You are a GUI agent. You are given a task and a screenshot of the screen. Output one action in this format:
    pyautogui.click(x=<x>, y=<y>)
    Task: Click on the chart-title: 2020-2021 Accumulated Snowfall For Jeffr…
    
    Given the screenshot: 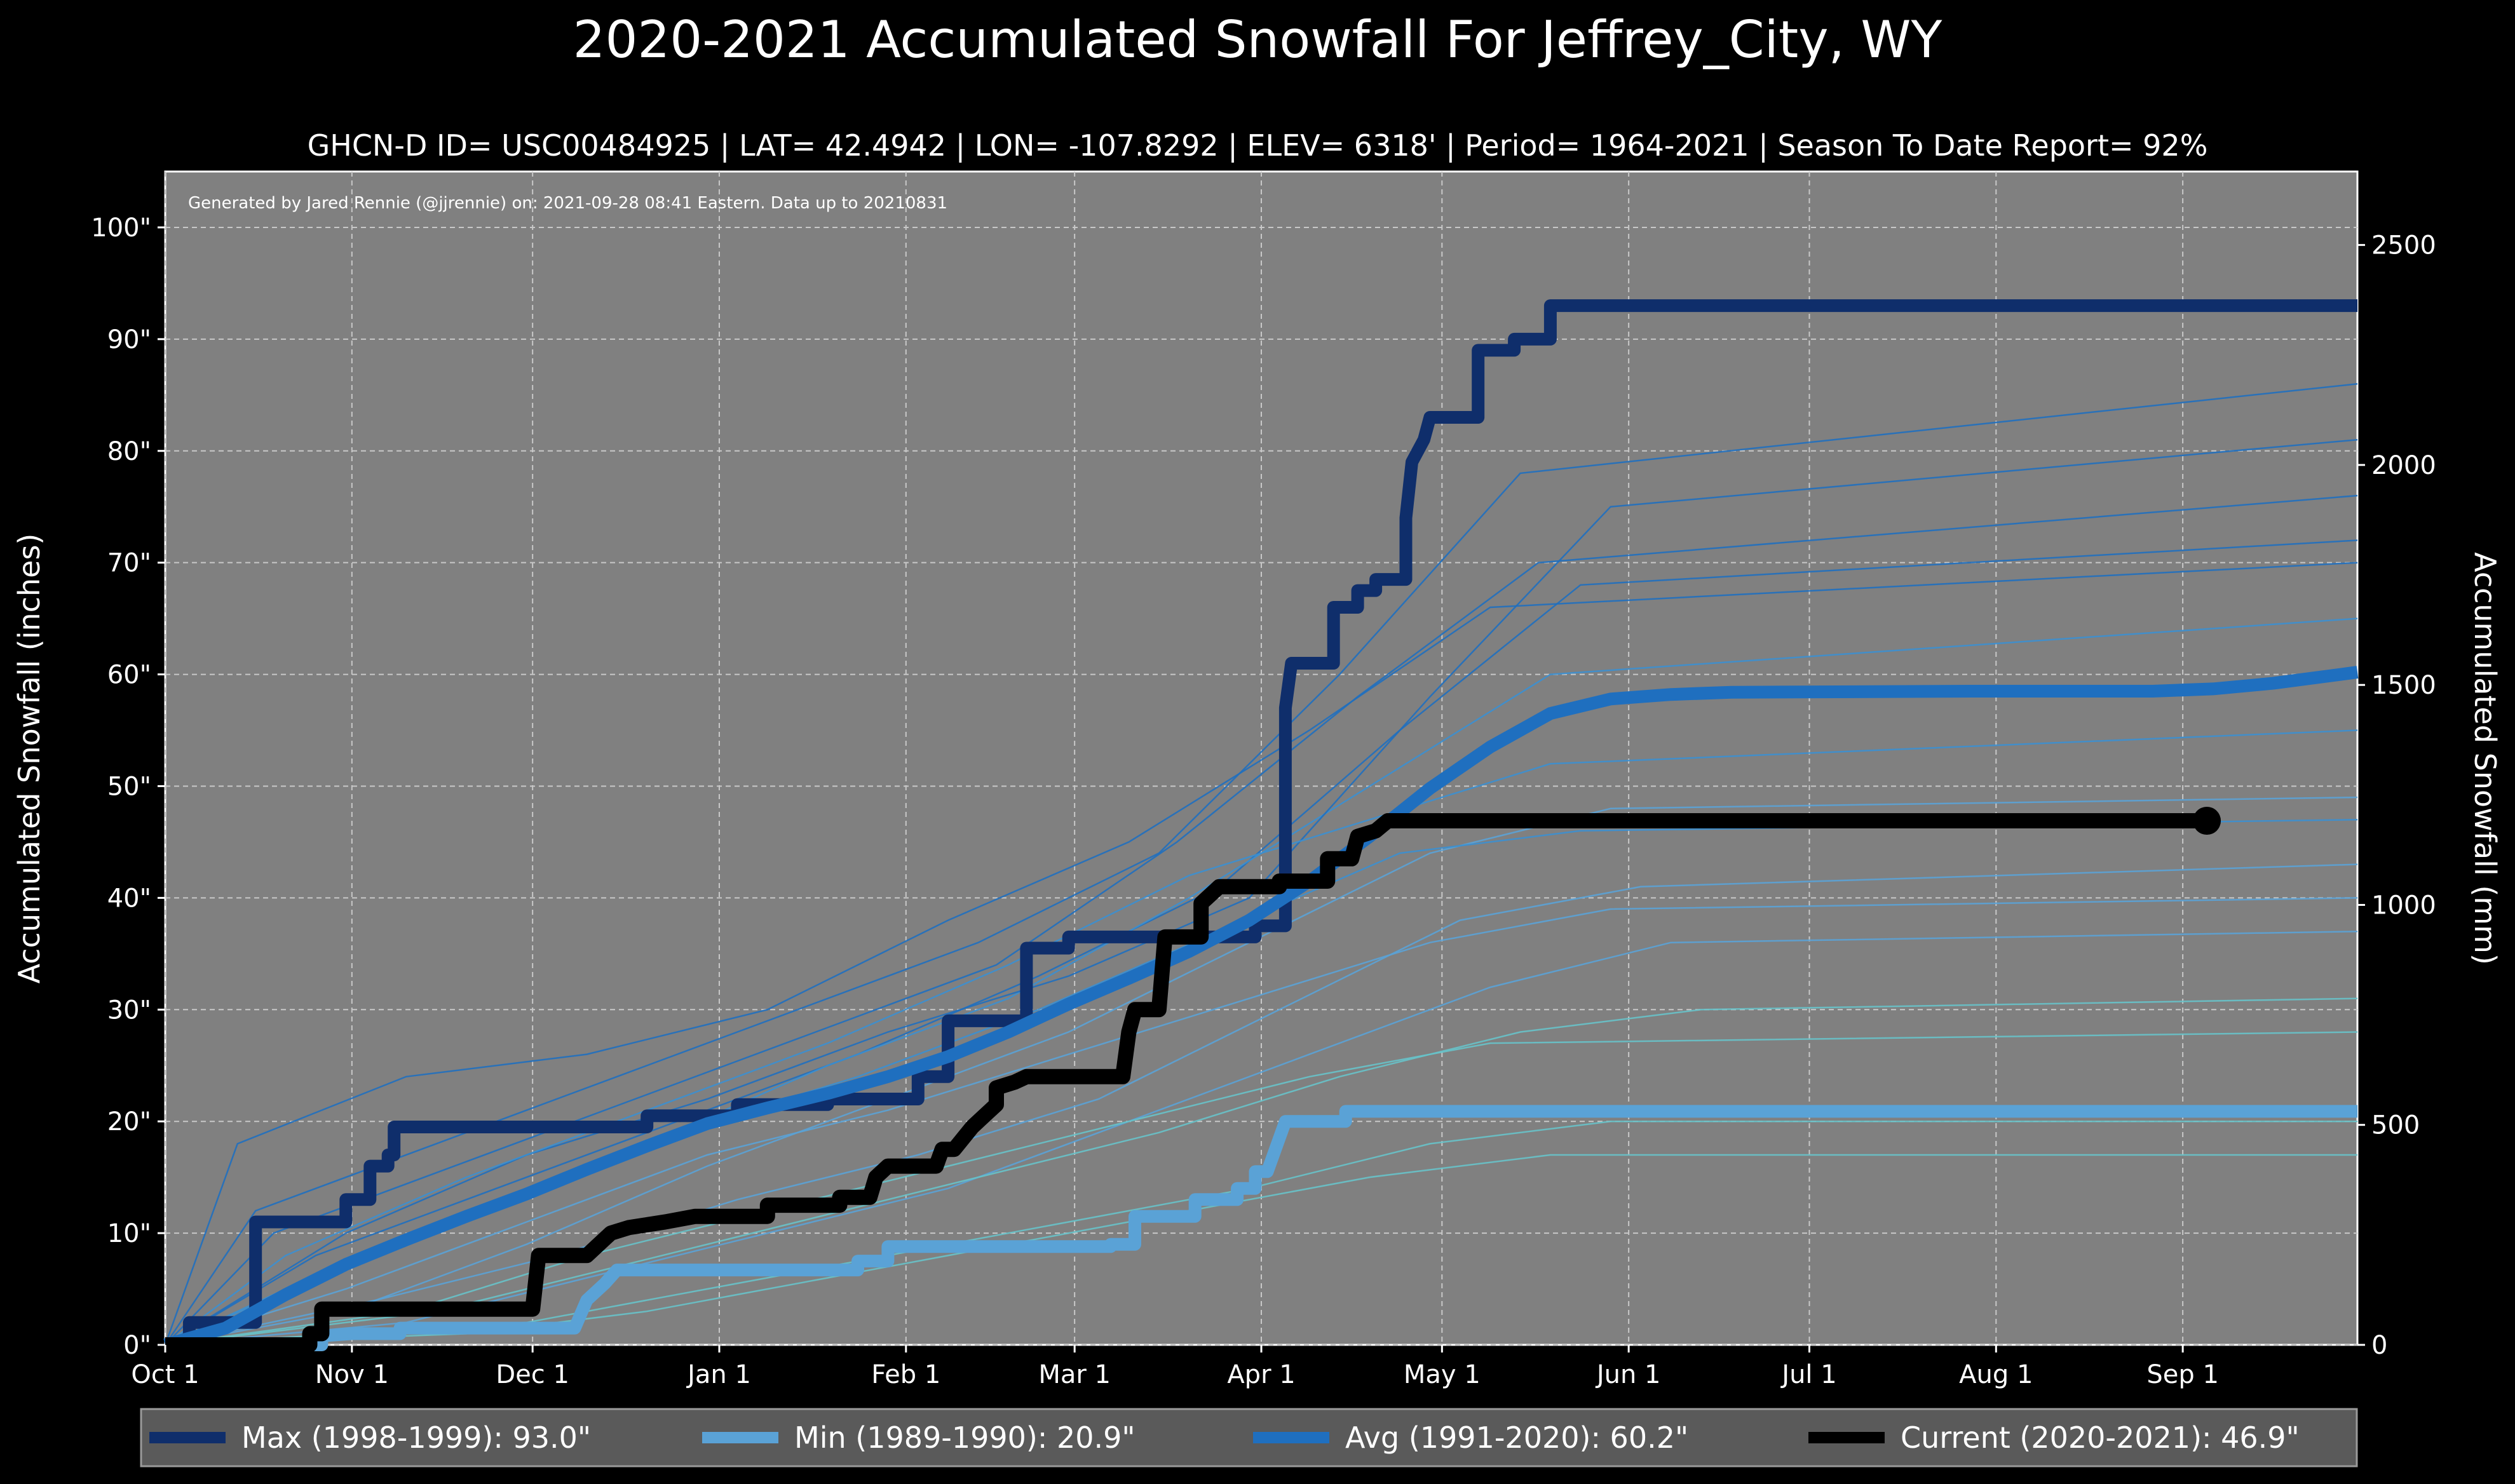 What is the action you would take?
    pyautogui.click(x=1258, y=39)
    